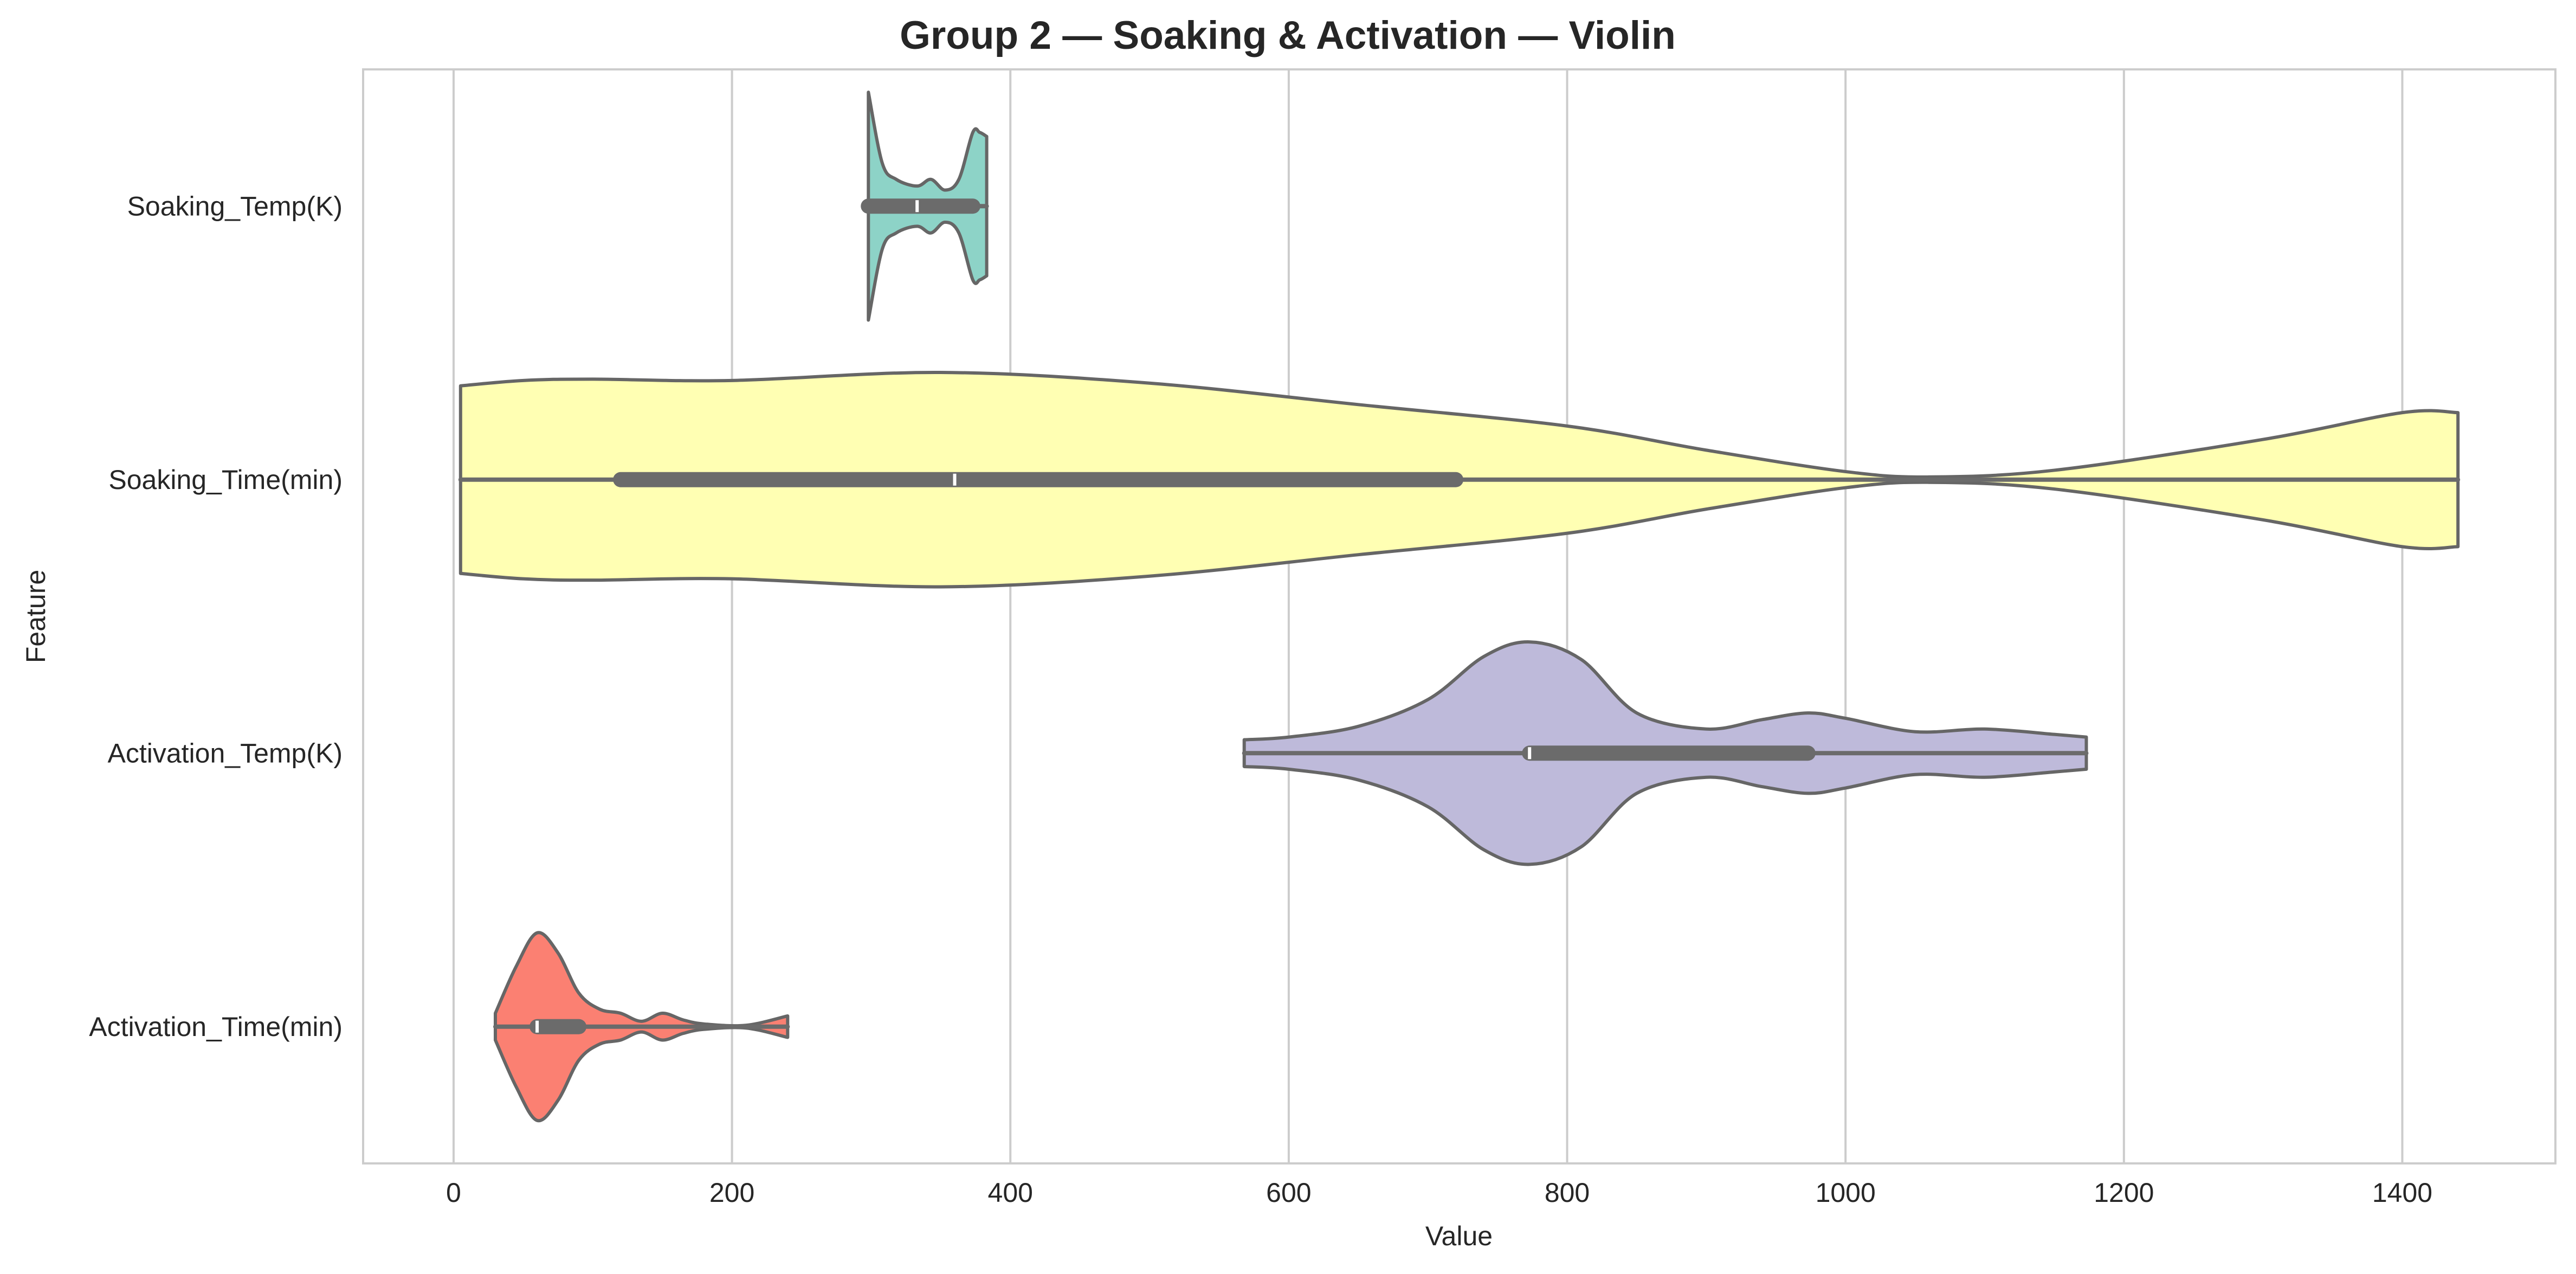  What do you see at coordinates (235, 206) in the screenshot?
I see `y-tick-label-0: Soaking_Temp(K)` at bounding box center [235, 206].